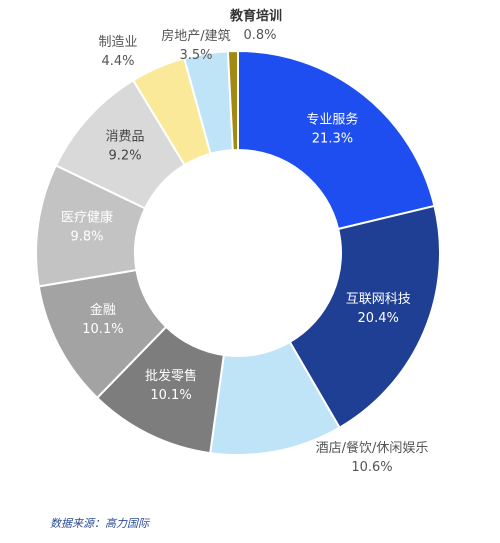  Describe the element at coordinates (378, 299) in the screenshot. I see `slice-name-label-1: 互联网科技` at that location.